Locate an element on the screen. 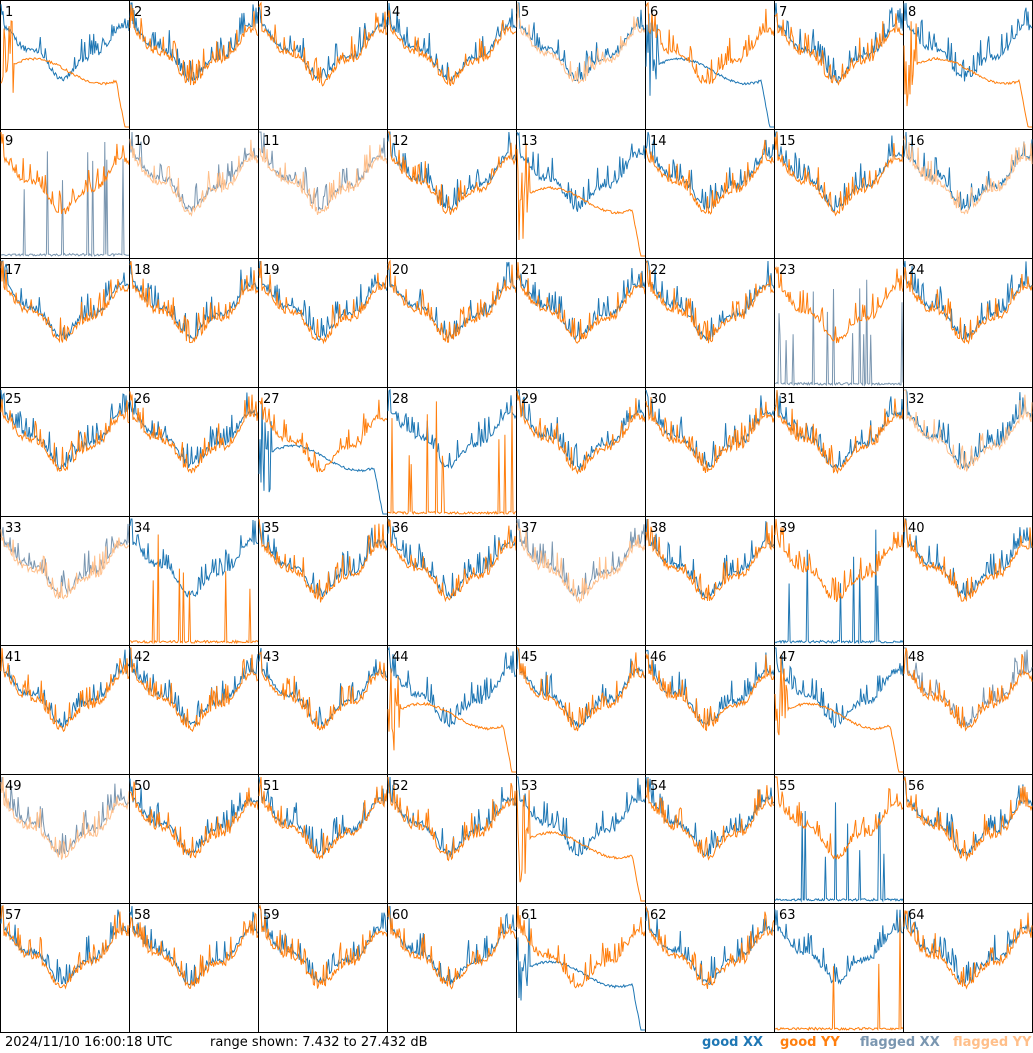  panel-45: 45 is located at coordinates (581, 710).